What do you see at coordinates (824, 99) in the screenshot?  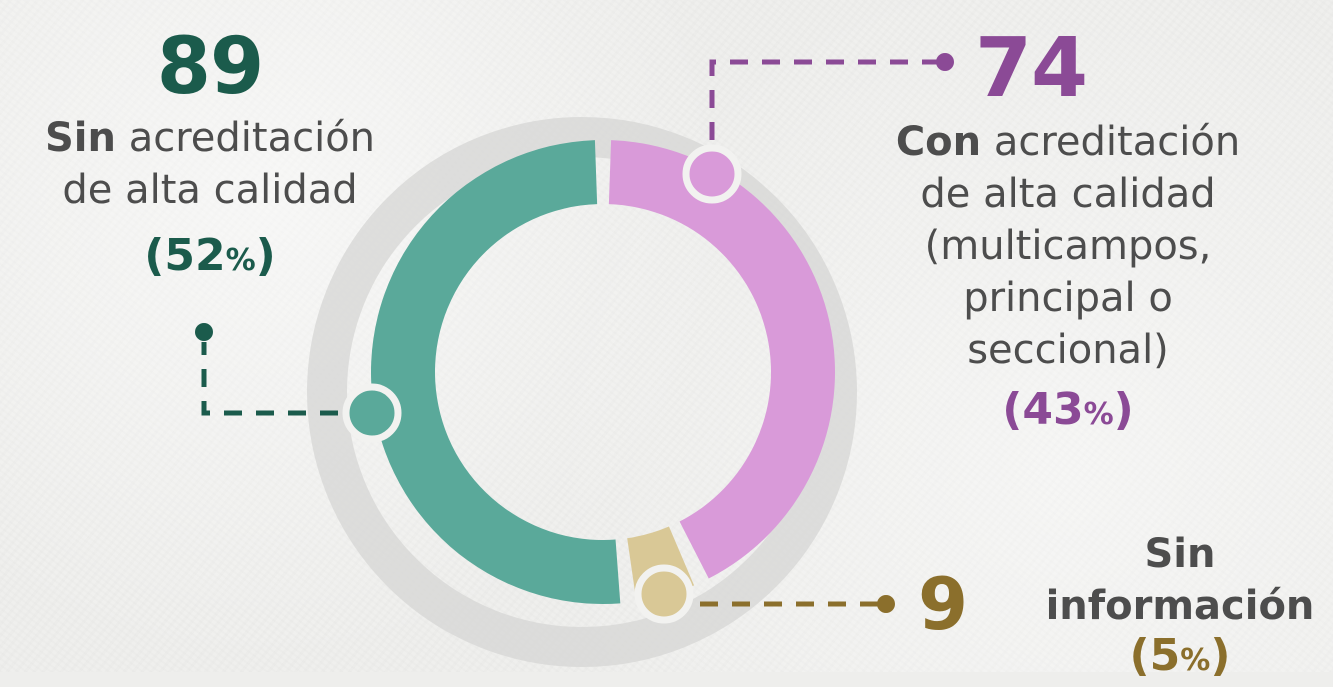 I see `connector-line-con-acreditacion` at bounding box center [824, 99].